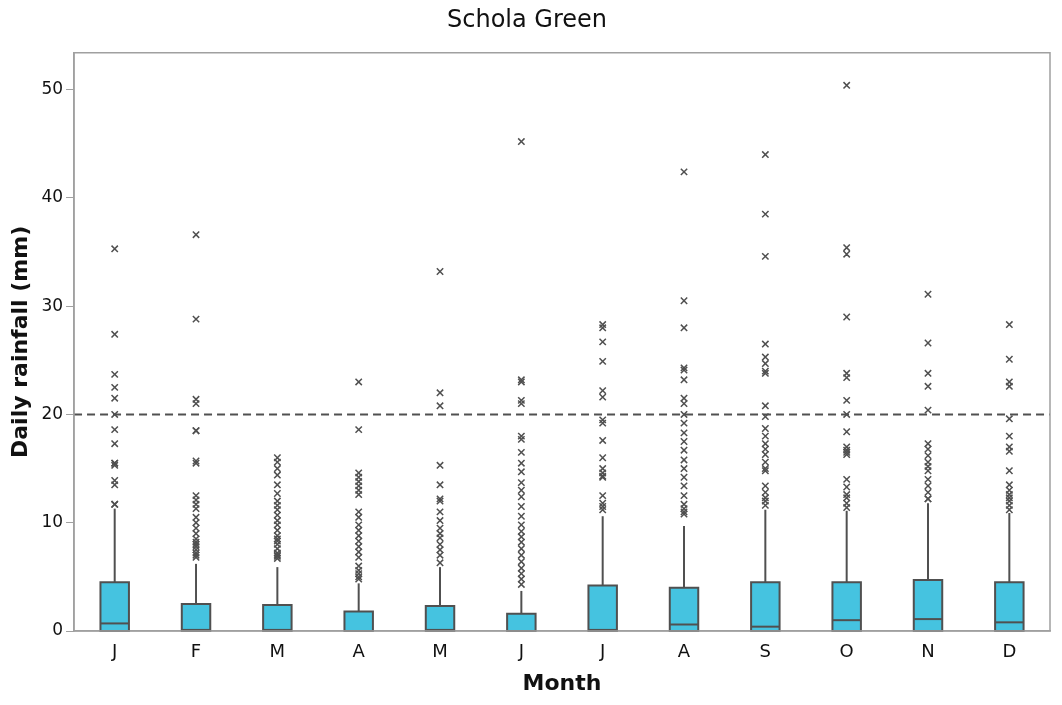 The width and height of the screenshot is (1062, 705). I want to click on y-tick-label: 0, so click(58, 629).